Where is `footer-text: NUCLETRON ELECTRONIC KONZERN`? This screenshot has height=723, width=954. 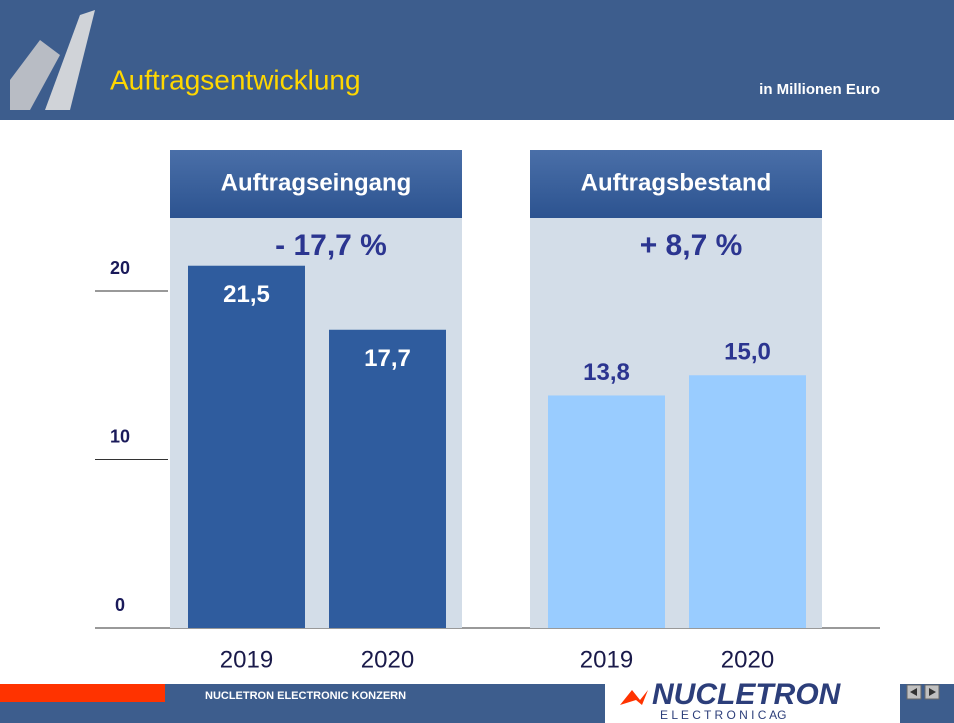 footer-text: NUCLETRON ELECTRONIC KONZERN is located at coordinates (305, 696).